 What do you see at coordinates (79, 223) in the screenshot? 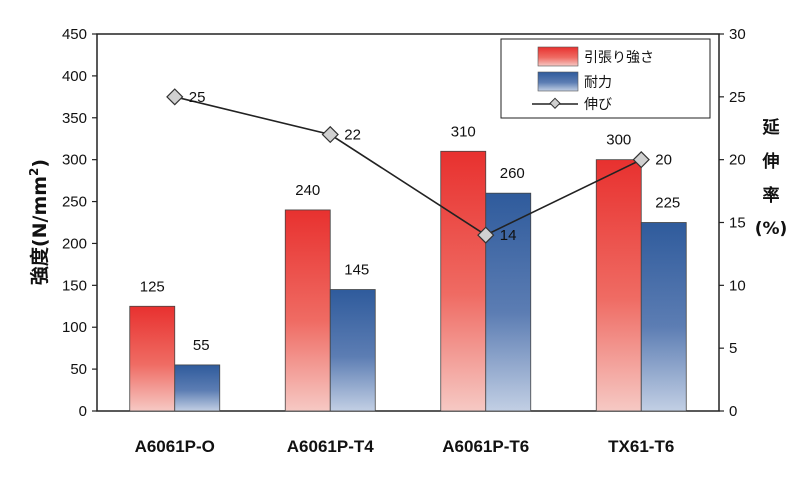
I see `left-axis: 0 50 100 150 200 250 300 350 400 450` at bounding box center [79, 223].